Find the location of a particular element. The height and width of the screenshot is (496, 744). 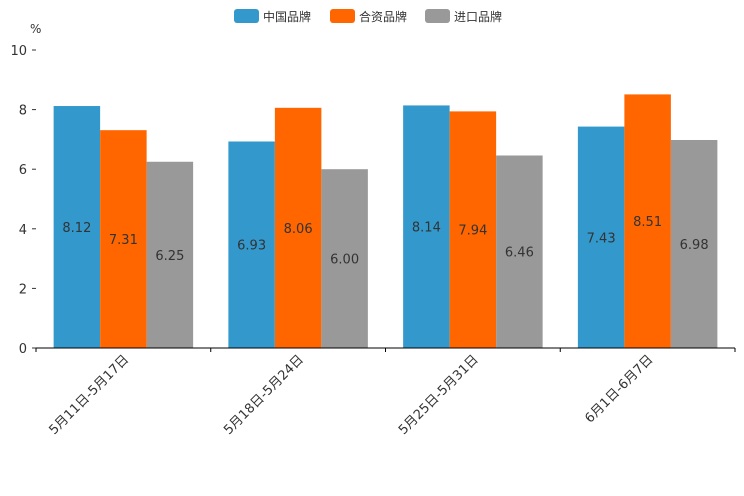

y-tick-label: 10 is located at coordinates (18, 51).